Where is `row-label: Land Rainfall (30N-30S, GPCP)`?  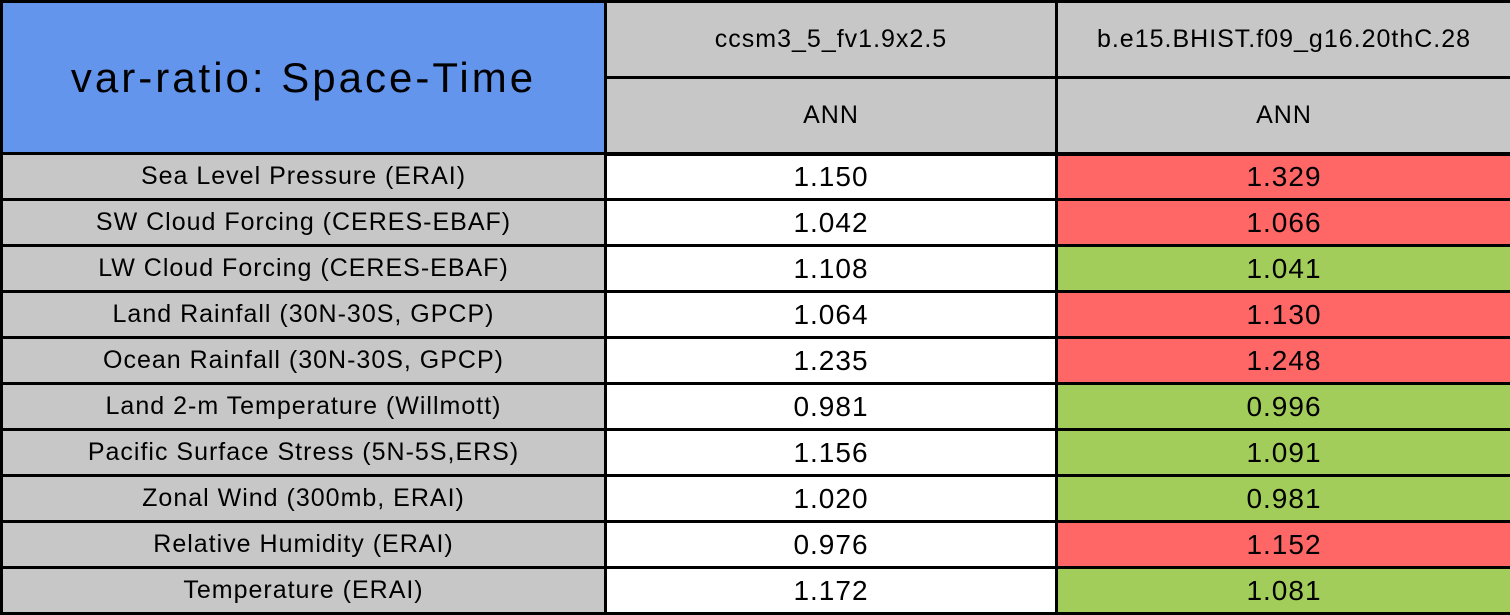 row-label: Land Rainfall (30N-30S, GPCP) is located at coordinates (304, 315).